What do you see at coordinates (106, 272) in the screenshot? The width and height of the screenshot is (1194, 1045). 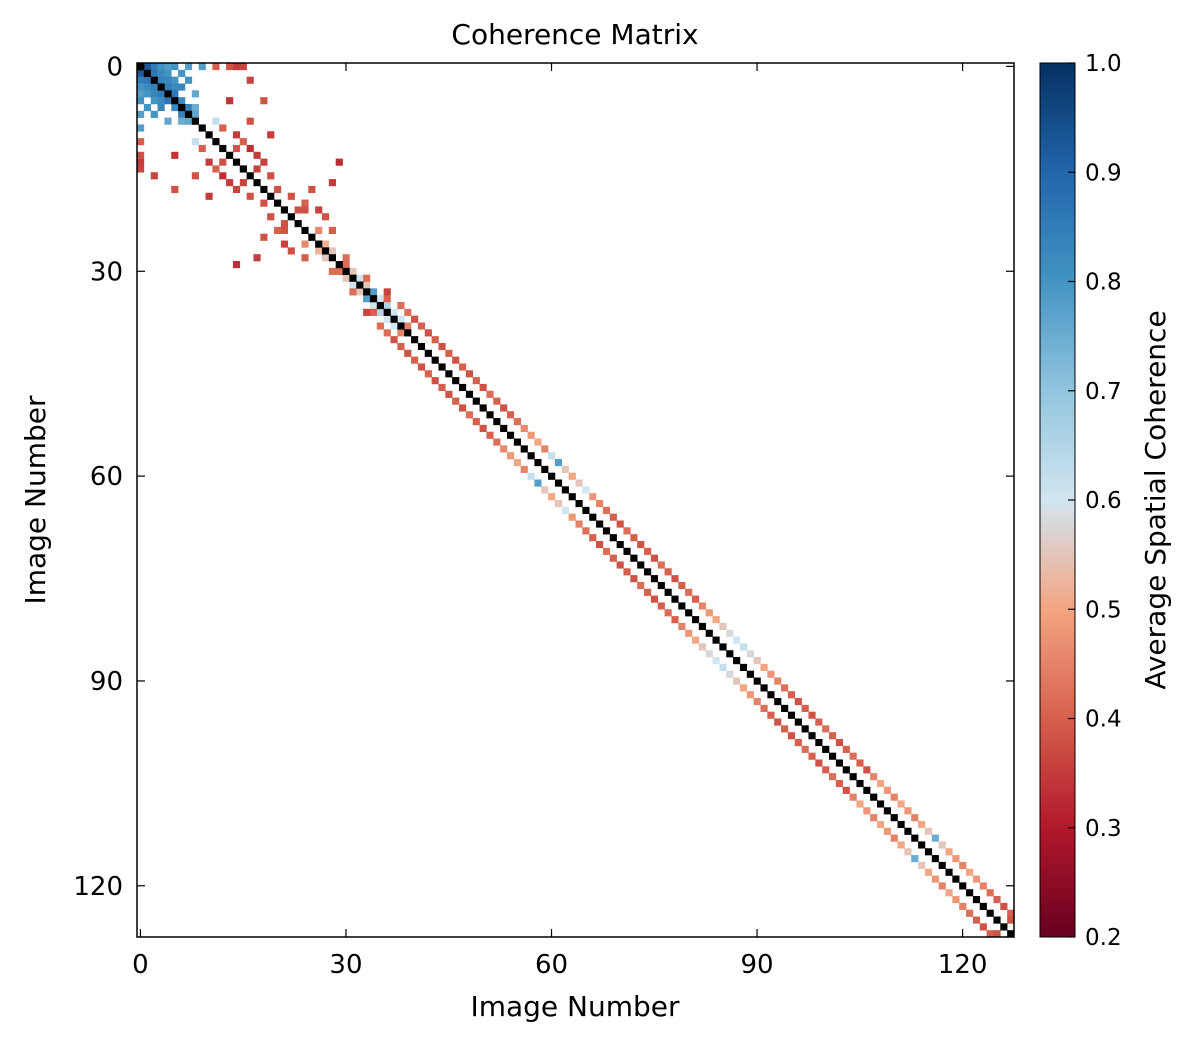 I see `y-tick-label: 30` at bounding box center [106, 272].